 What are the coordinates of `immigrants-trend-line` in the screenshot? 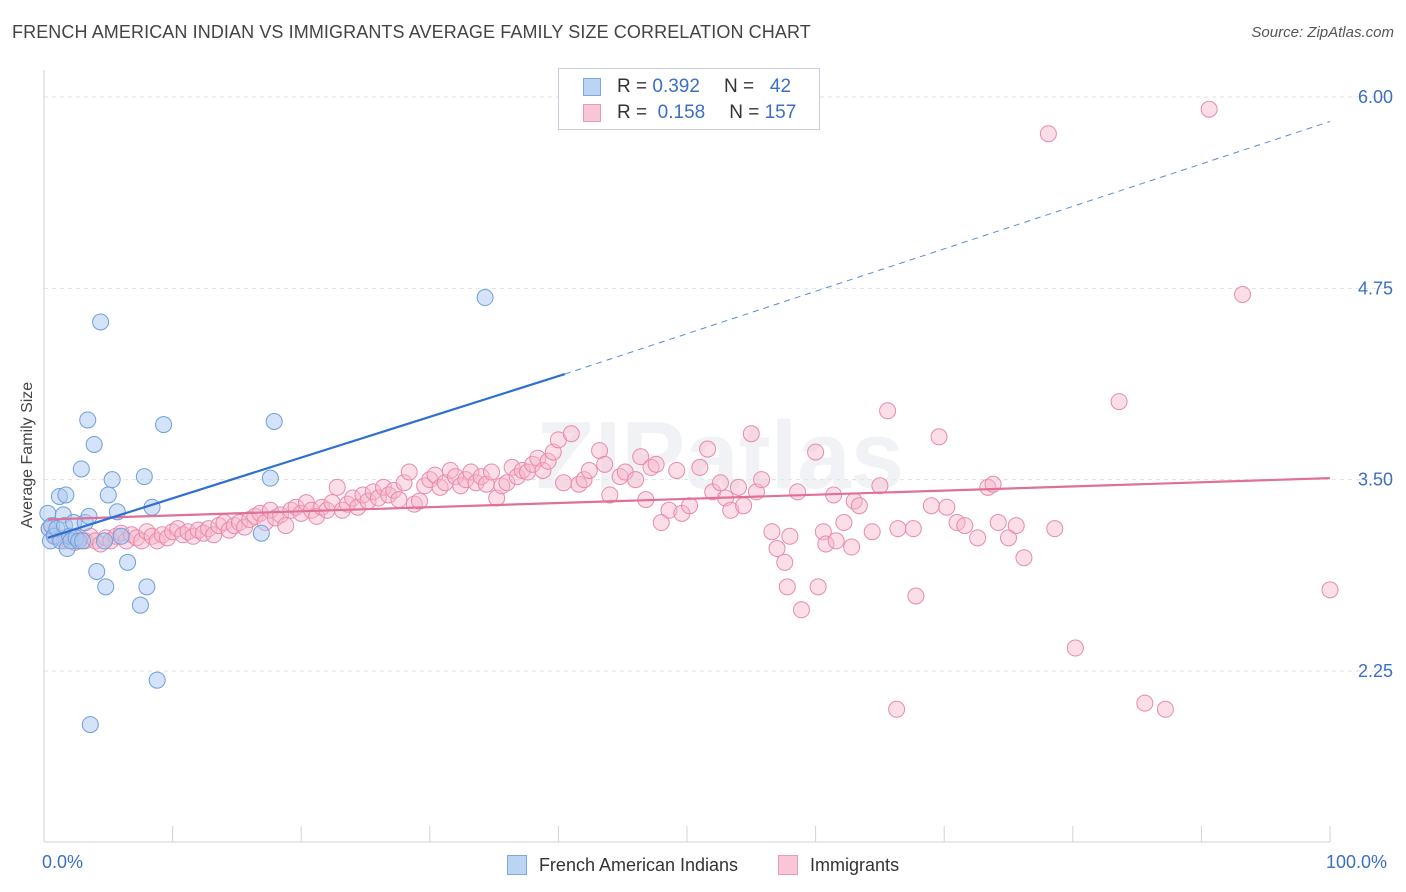 It's located at (689, 499).